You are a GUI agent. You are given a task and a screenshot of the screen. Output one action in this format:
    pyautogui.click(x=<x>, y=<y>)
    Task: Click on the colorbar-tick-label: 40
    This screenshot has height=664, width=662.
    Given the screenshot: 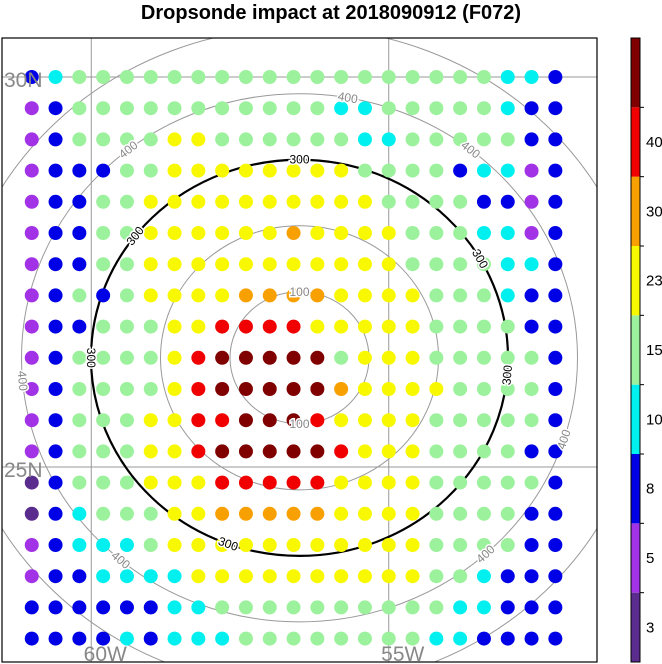 What is the action you would take?
    pyautogui.click(x=654, y=142)
    